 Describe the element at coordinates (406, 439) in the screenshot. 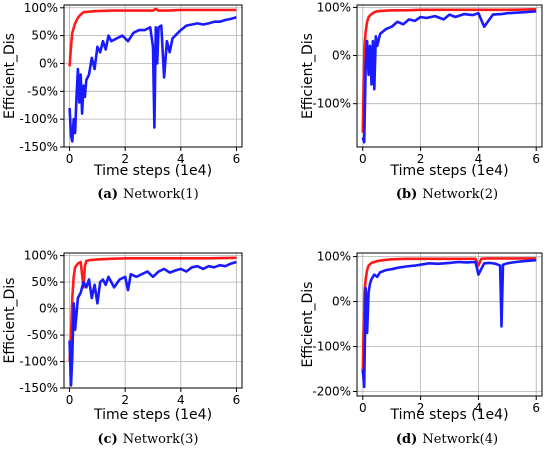

I see `caption-letter: (d)` at that location.